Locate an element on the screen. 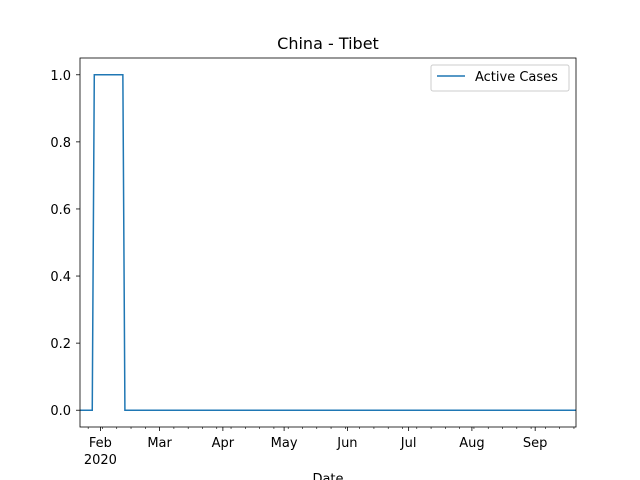  x-tick-year-label: 2020 is located at coordinates (100, 460).